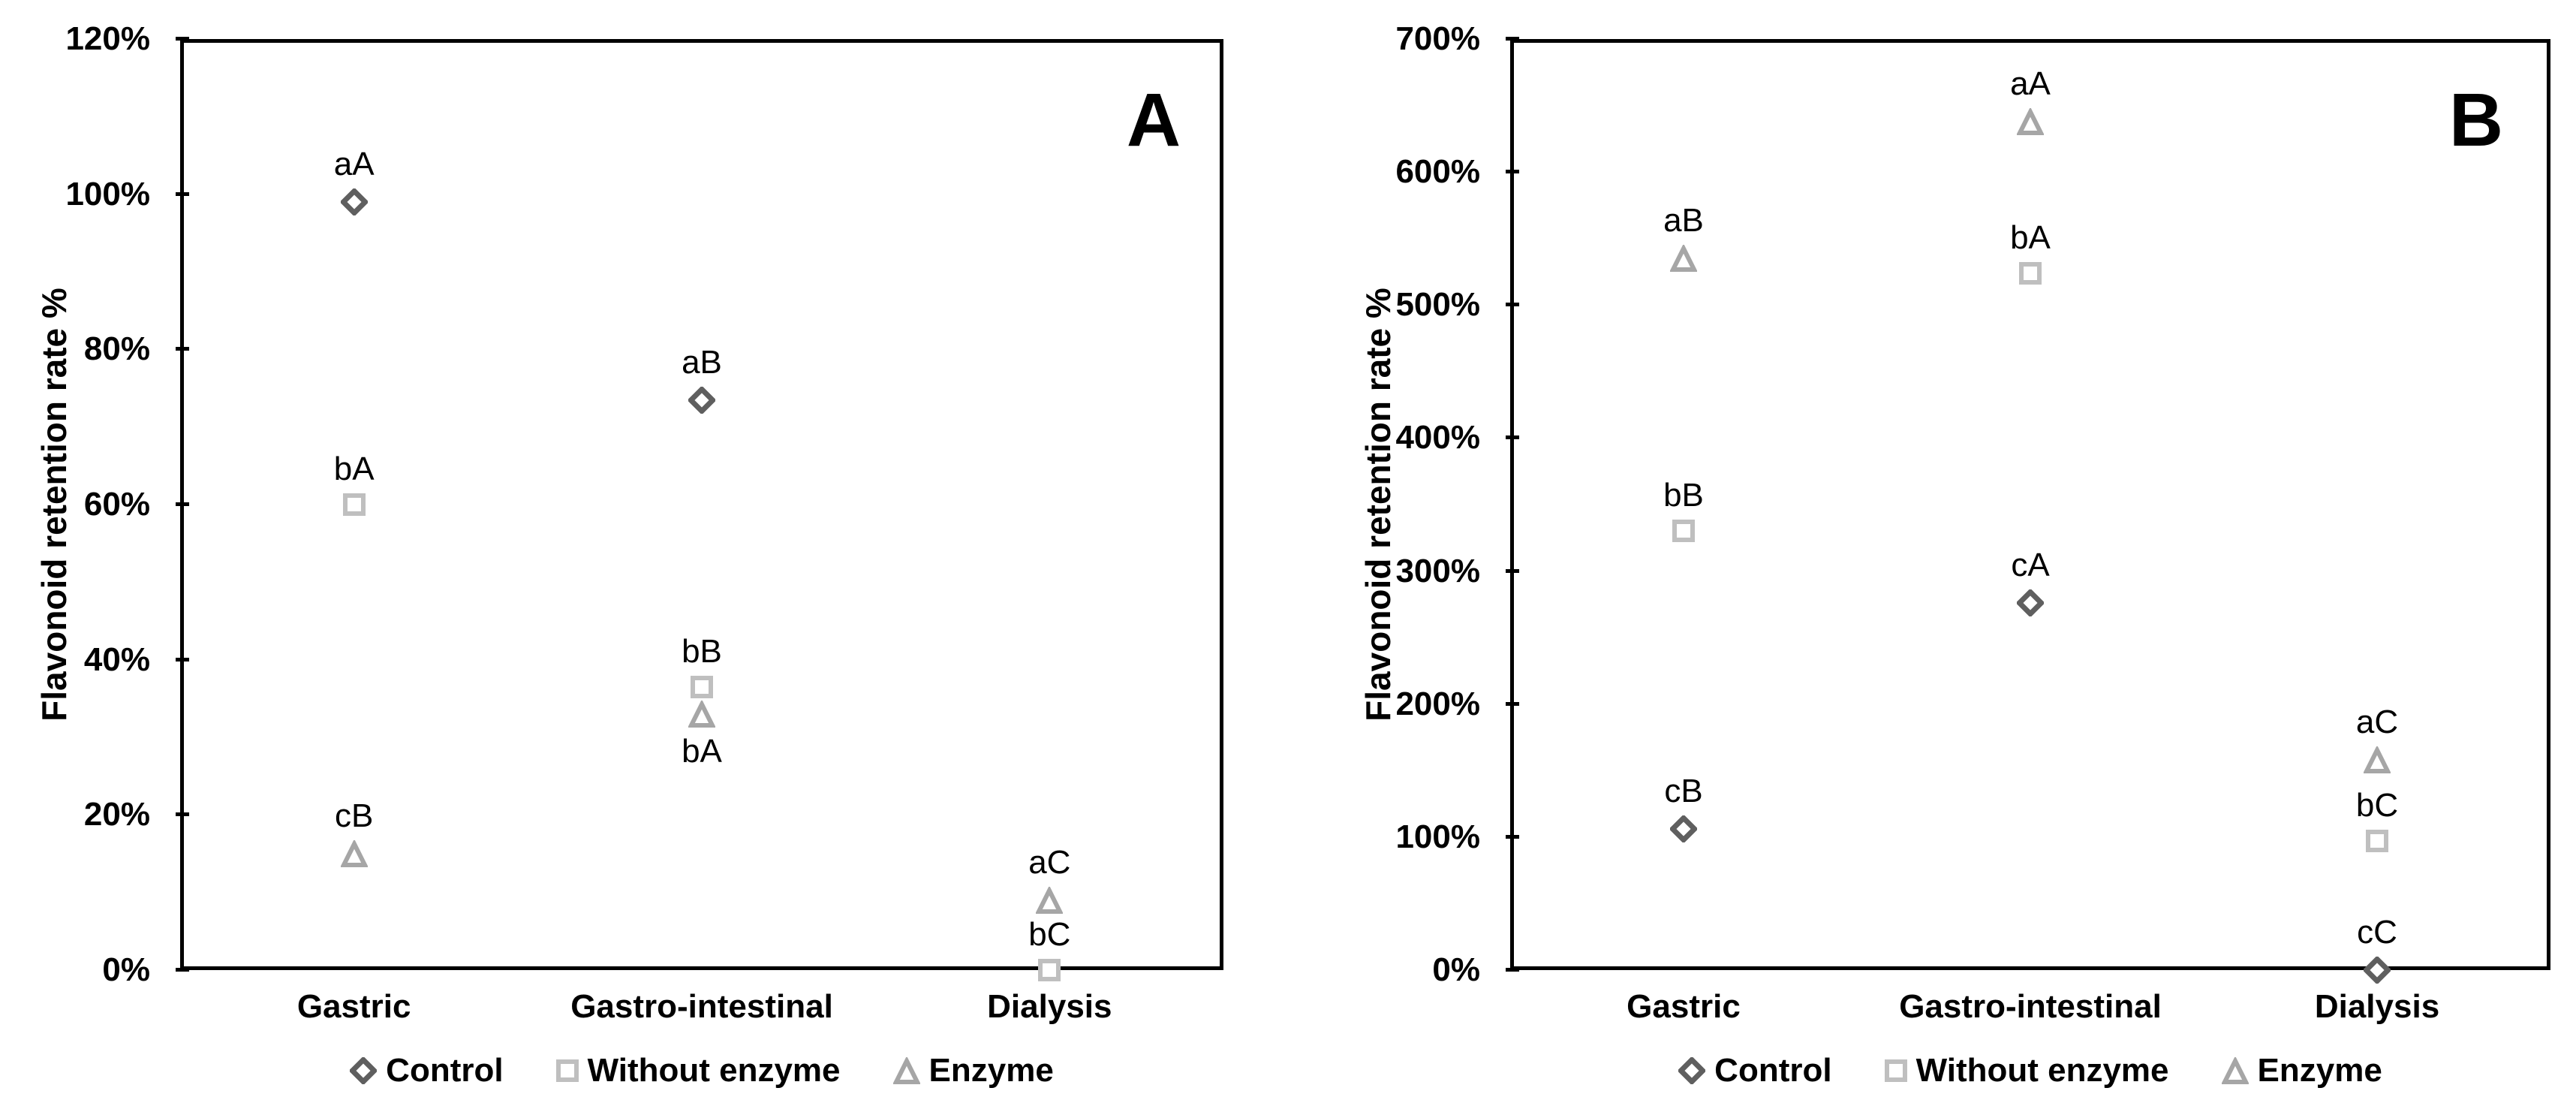  I want to click on y-tick-label: 400%, so click(1437, 438).